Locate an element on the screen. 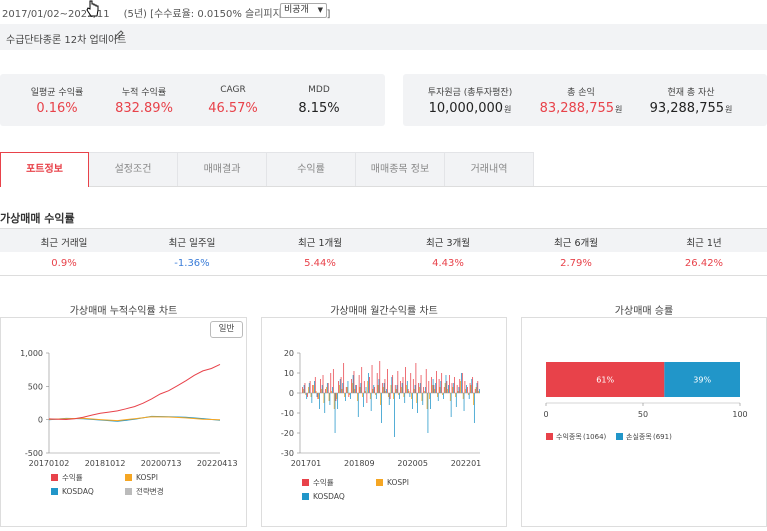 This screenshot has height=531, width=767. summary-label: 일평균 수익률 is located at coordinates (57, 93).